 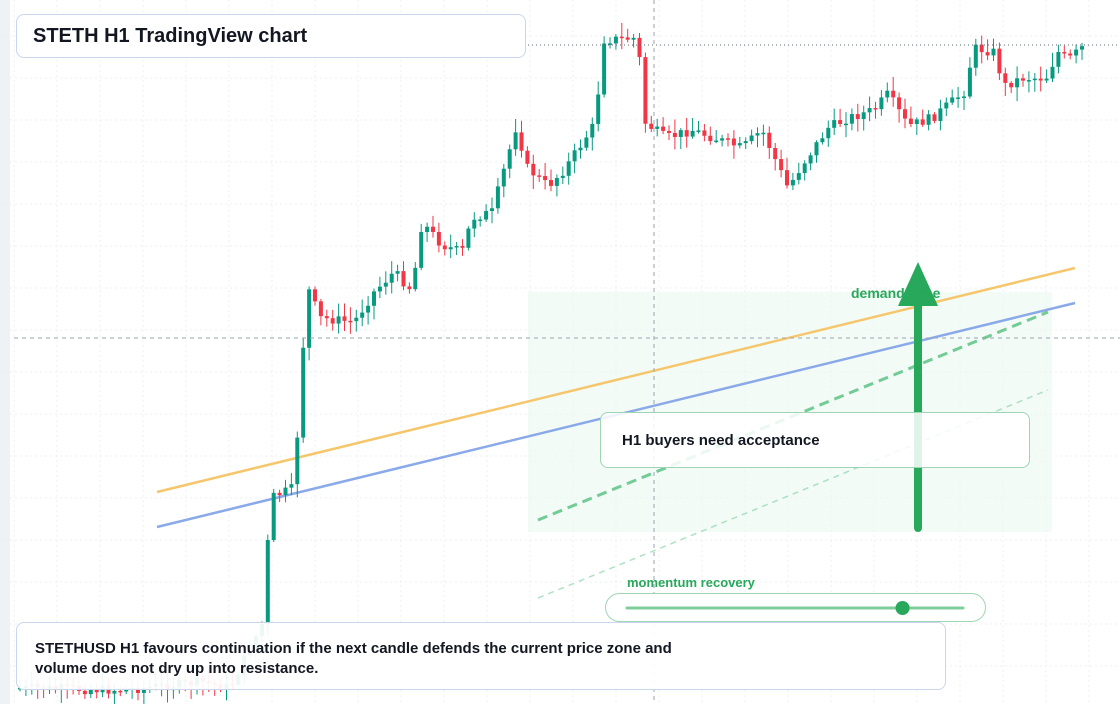 What do you see at coordinates (721, 440) in the screenshot?
I see `callout-text: H1 buyers need acceptance` at bounding box center [721, 440].